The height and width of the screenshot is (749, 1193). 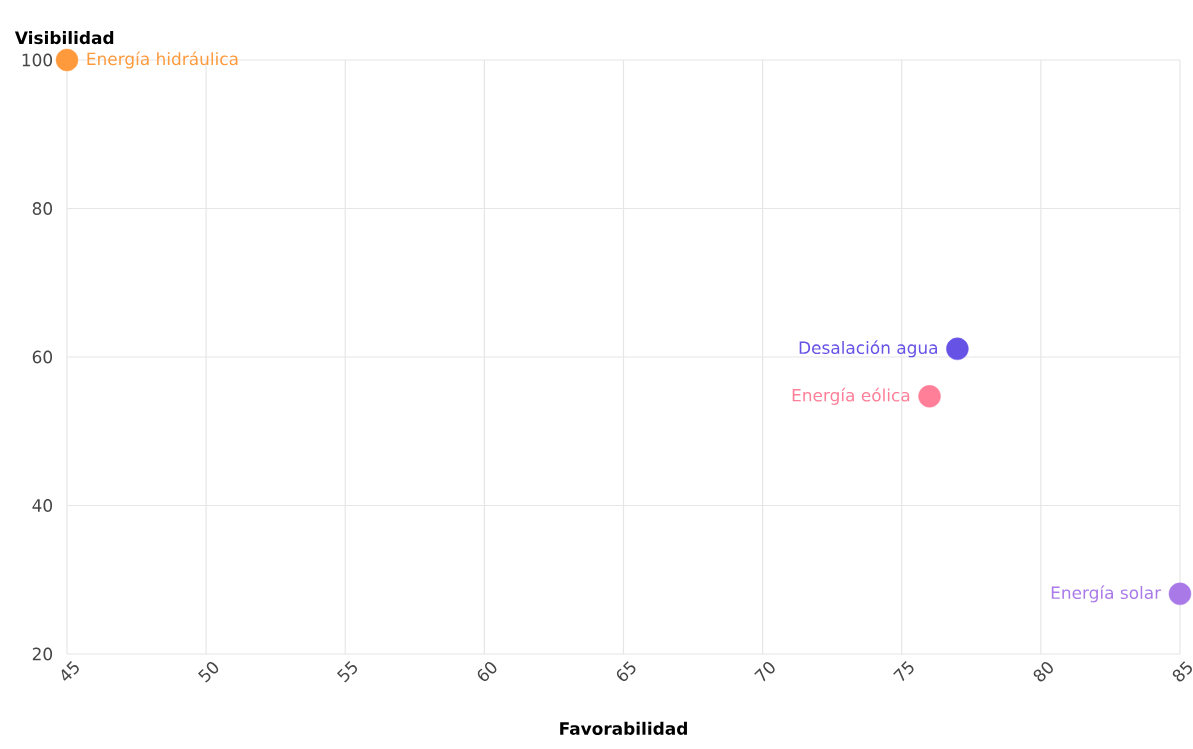 What do you see at coordinates (37, 60) in the screenshot?
I see `y-tick-label: 100` at bounding box center [37, 60].